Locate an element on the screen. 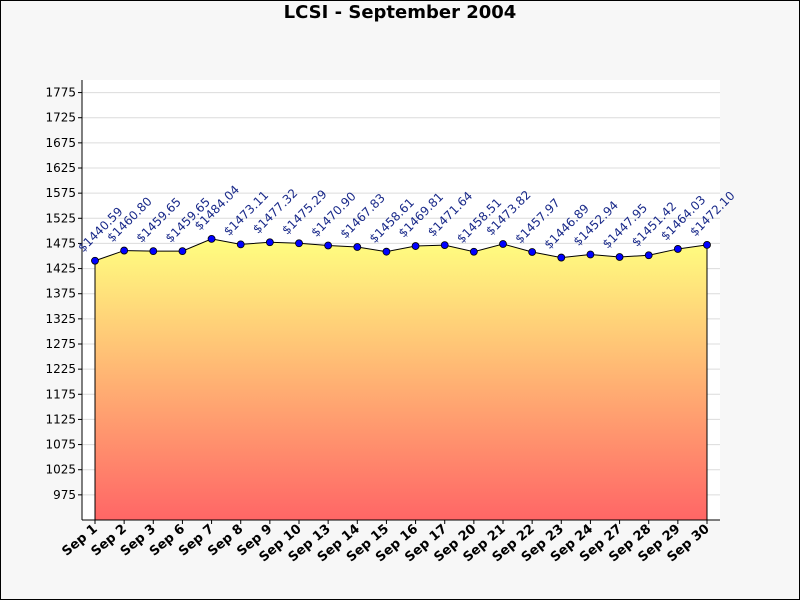 The width and height of the screenshot is (800, 600). y-tick-label: 1025 is located at coordinates (60, 470).